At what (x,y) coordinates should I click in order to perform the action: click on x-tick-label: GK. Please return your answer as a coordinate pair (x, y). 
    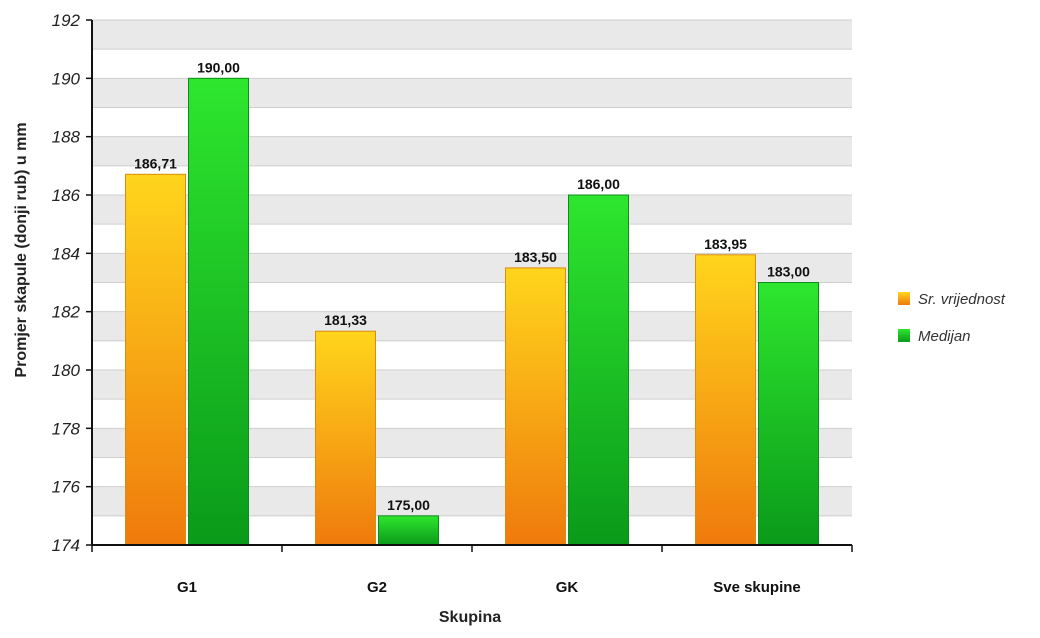
    Looking at the image, I should click on (567, 587).